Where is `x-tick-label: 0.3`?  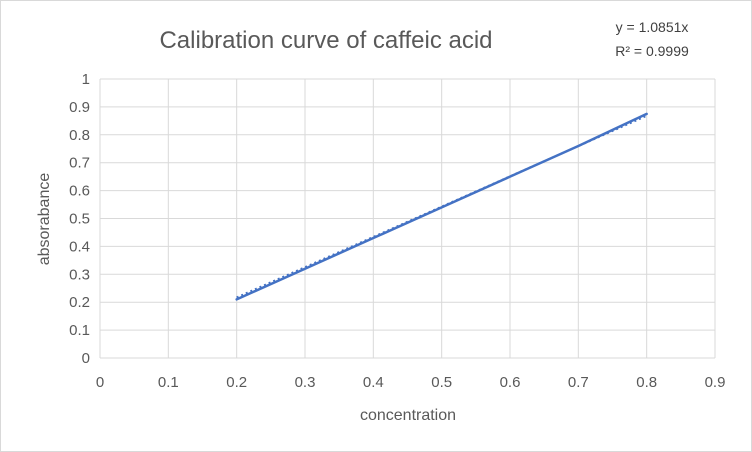
x-tick-label: 0.3 is located at coordinates (305, 382).